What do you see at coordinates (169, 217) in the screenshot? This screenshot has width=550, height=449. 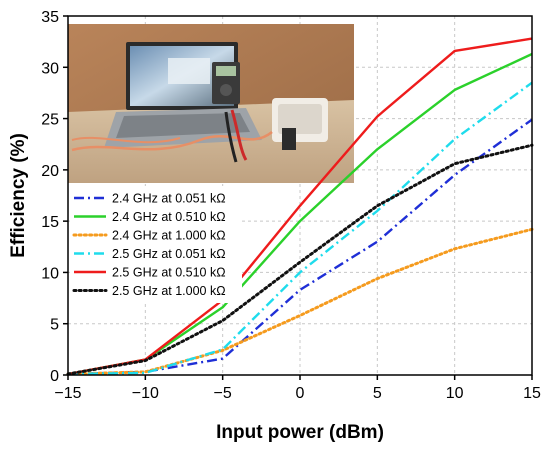 I see `legend-label: 2.4 GHz at 0.510 kΩ` at bounding box center [169, 217].